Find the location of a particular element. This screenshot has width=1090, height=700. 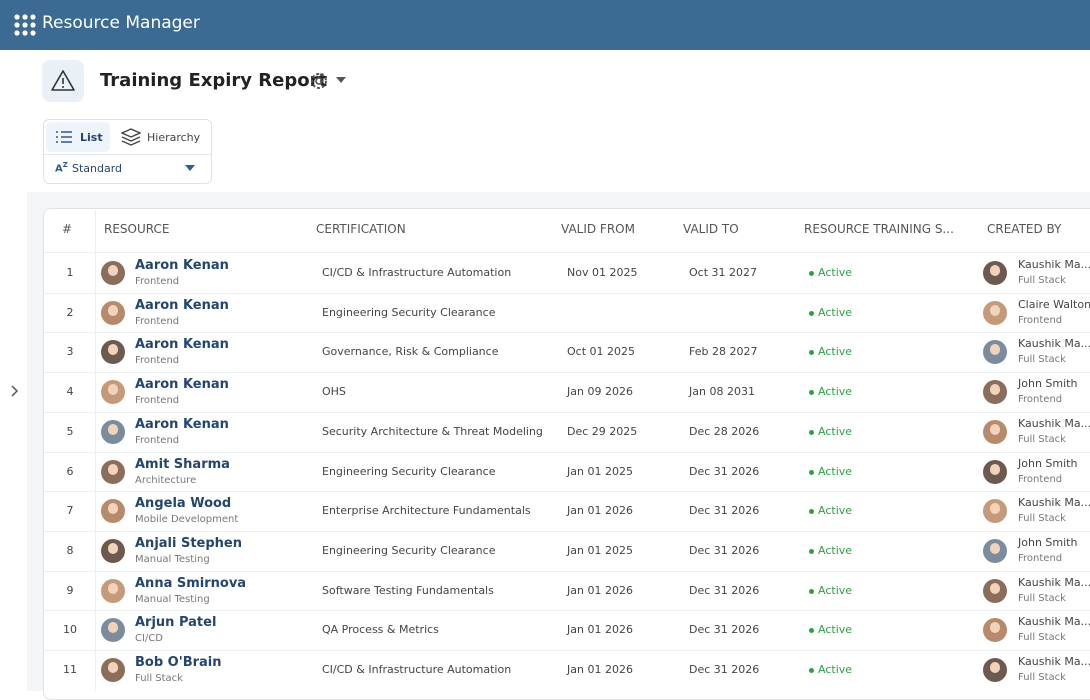

report-title: Training Expiry Report is located at coordinates (214, 80).